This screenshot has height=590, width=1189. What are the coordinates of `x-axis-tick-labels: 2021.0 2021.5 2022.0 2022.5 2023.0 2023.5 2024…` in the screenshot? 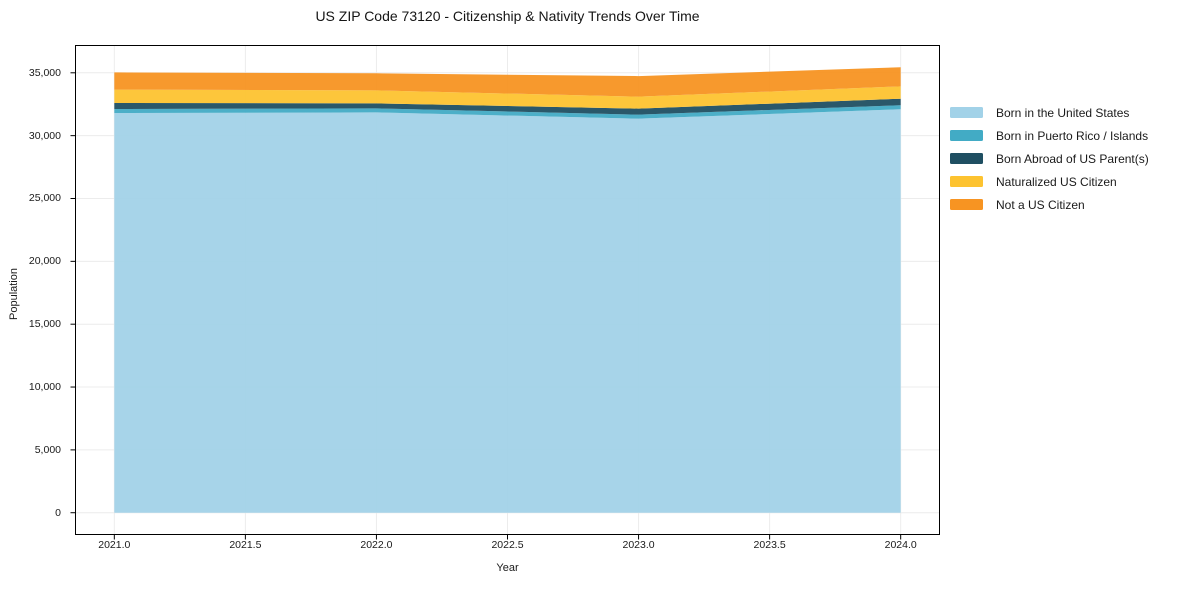 It's located at (507, 545).